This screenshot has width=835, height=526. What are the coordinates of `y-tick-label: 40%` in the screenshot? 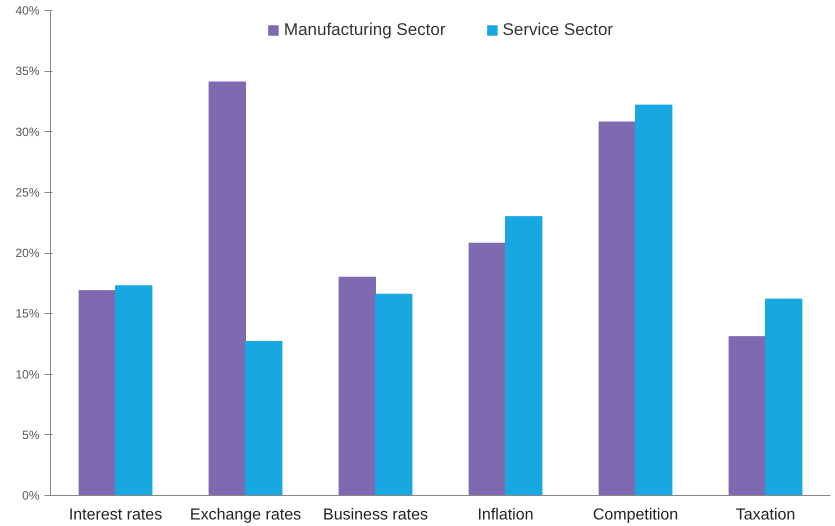 It's located at (27, 11).